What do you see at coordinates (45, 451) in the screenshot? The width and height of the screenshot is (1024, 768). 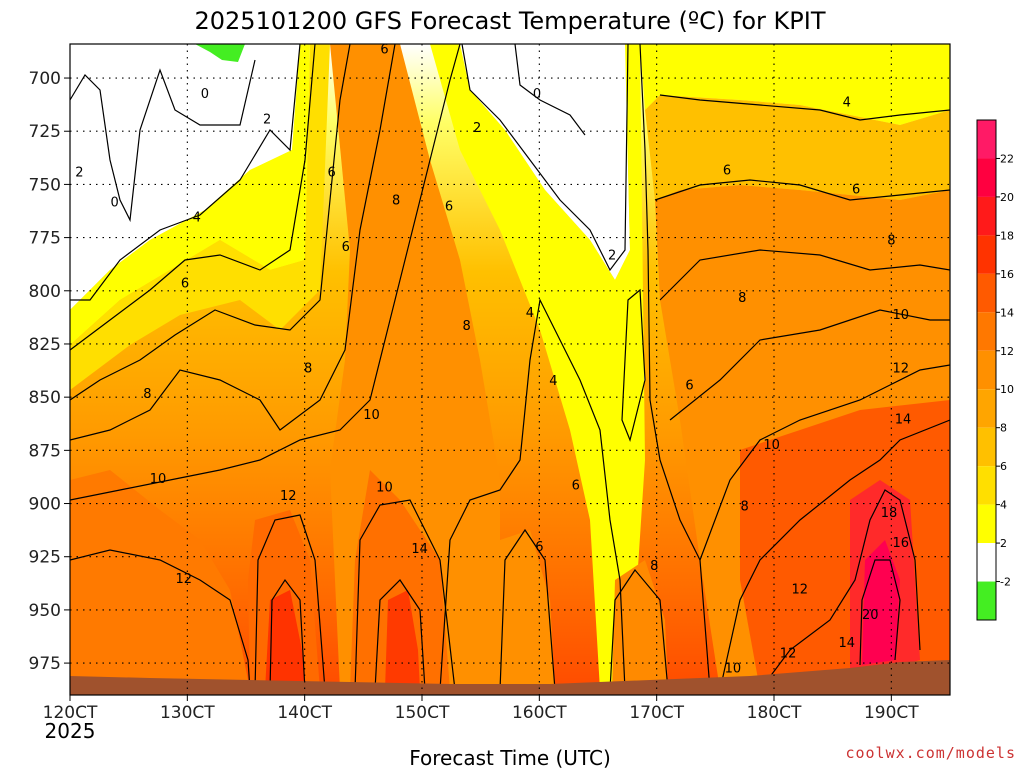 I see `y-tick-label: 875` at bounding box center [45, 451].